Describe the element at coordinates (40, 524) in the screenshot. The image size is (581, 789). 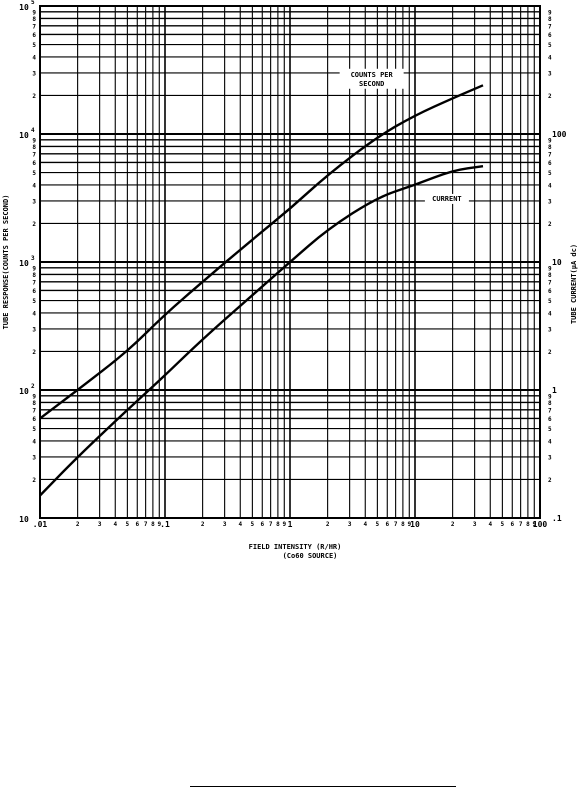
I see `x-tick-major-label: .01` at that location.